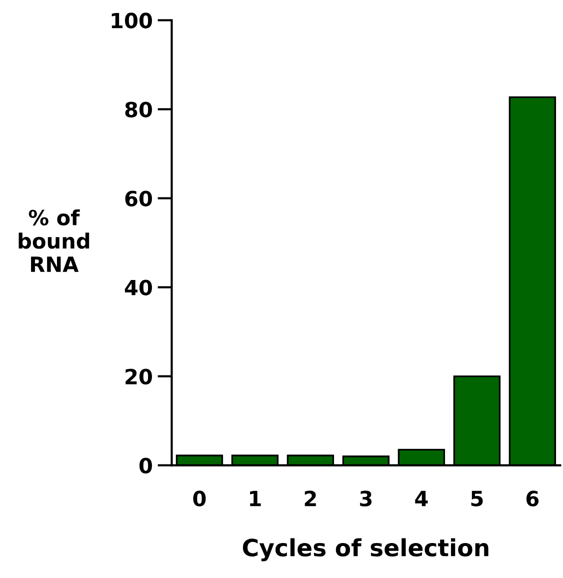 This screenshot has width=563, height=578. I want to click on y-axis-title: % of bound RNA, so click(54, 240).